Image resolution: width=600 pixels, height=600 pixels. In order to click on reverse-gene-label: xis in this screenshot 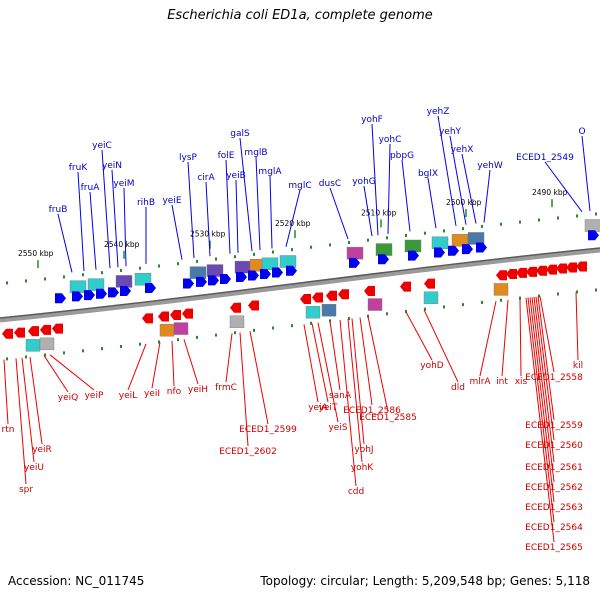, I will do `click(521, 382)`.